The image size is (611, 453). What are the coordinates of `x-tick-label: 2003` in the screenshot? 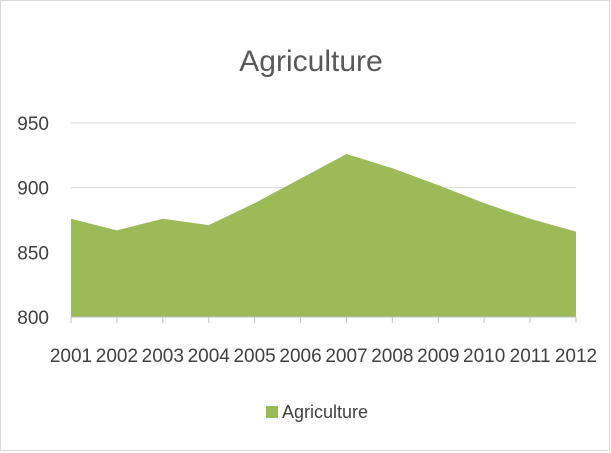 It's located at (163, 356).